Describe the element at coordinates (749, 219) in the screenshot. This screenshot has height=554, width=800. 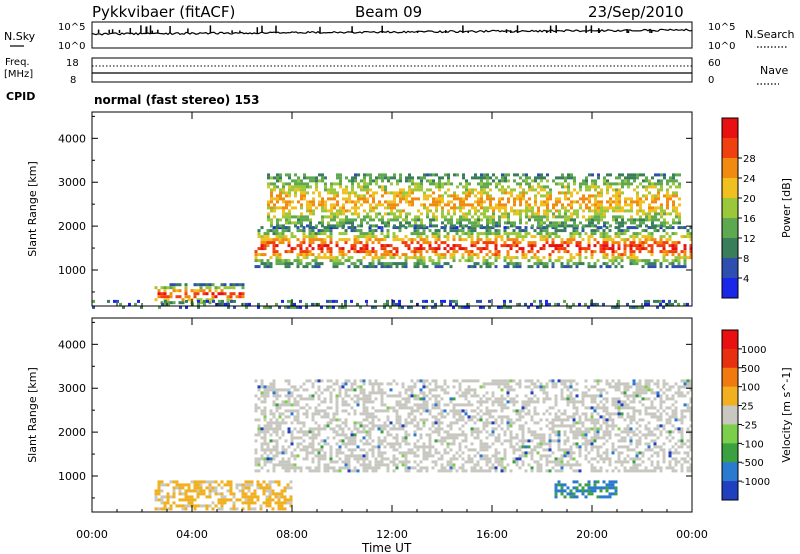
I see `power-colorbar-label-3: 16` at that location.